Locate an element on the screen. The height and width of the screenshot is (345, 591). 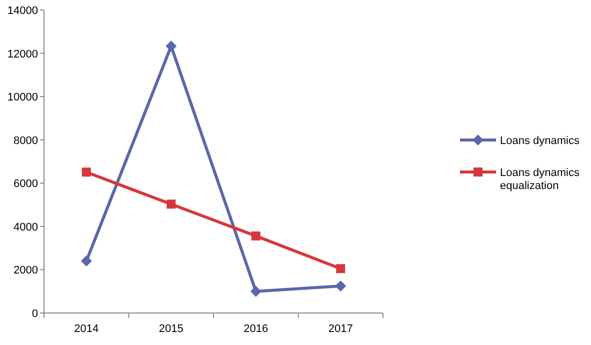
y-tick-label: 6000 is located at coordinates (26, 184).